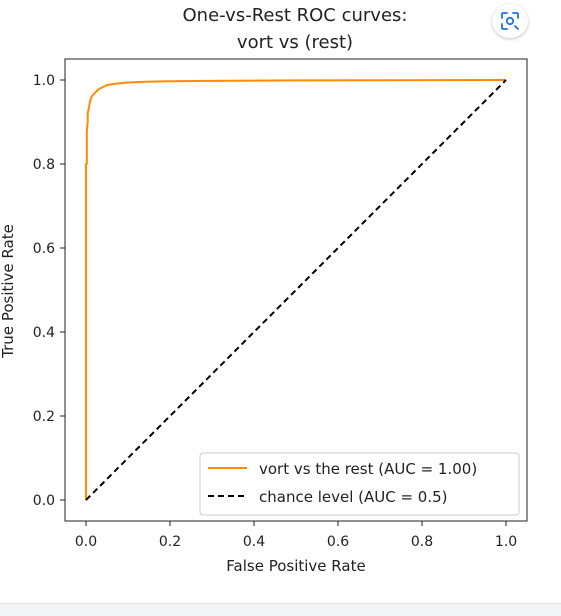 Image resolution: width=561 pixels, height=616 pixels. I want to click on x-tick-label: 0.0, so click(86, 542).